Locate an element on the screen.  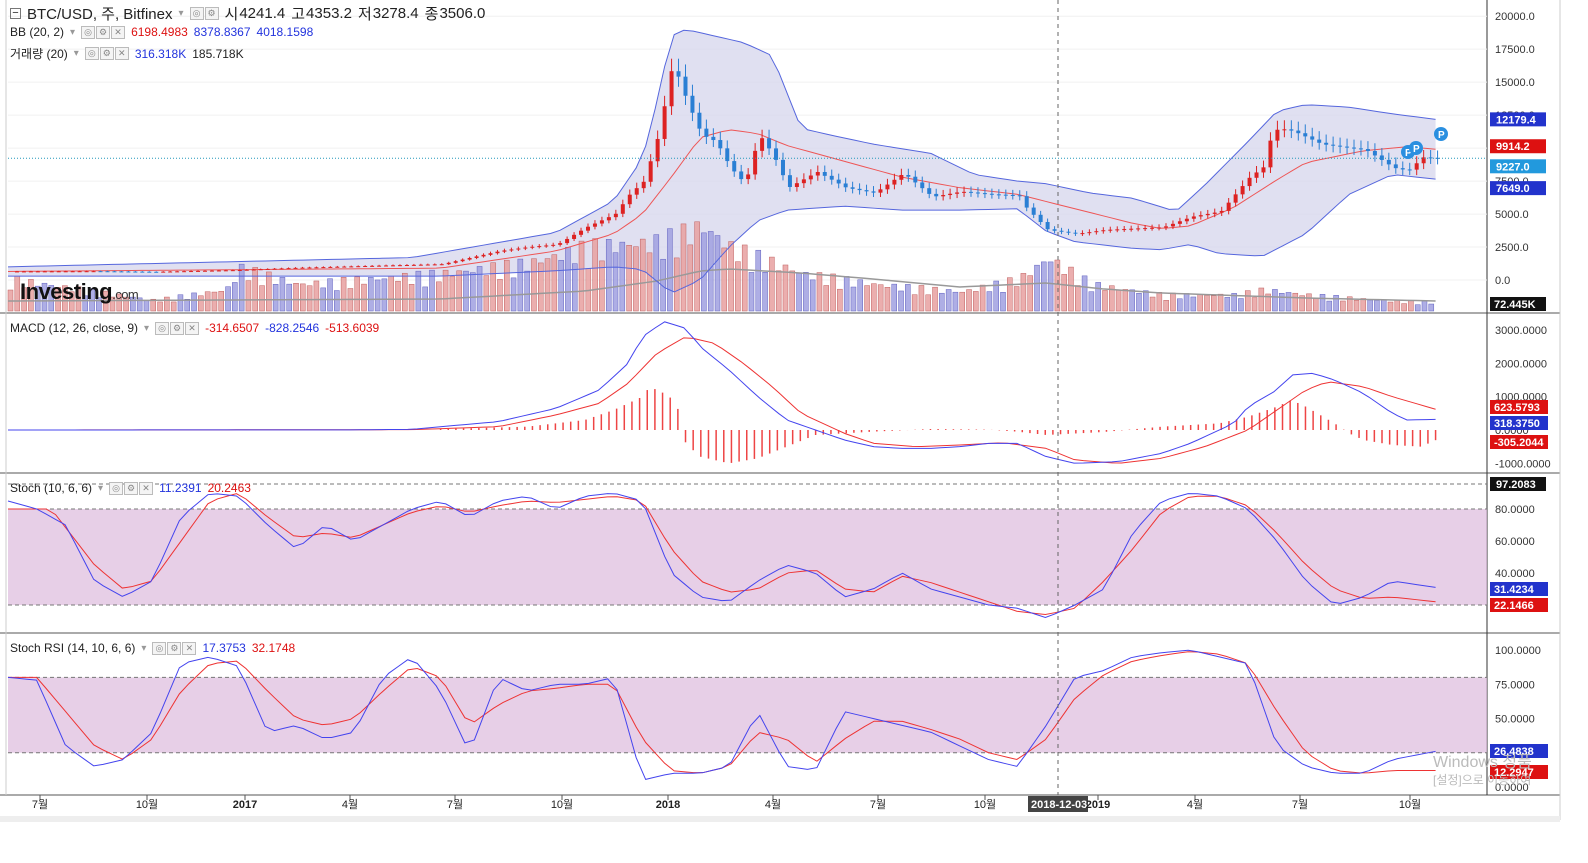
stoch-tick-label: 60.0000 is located at coordinates (1515, 542).